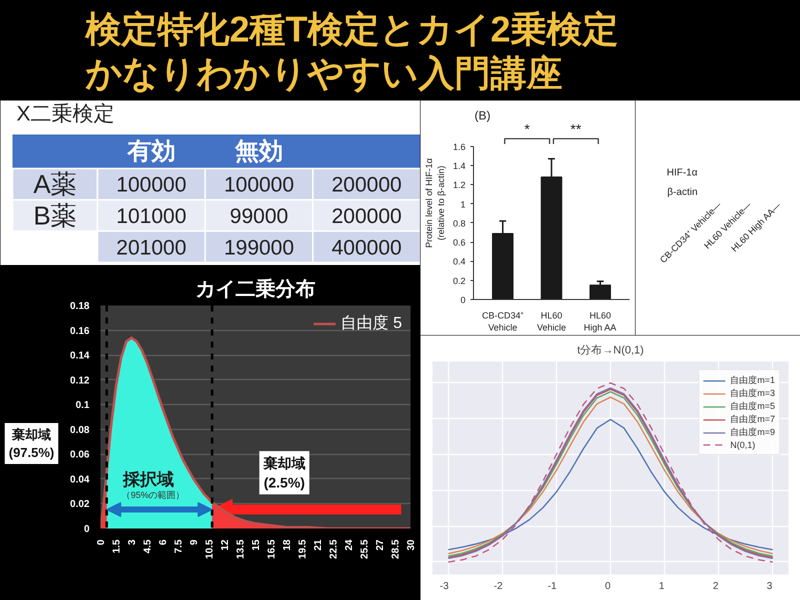 Image resolution: width=800 pixels, height=600 pixels. I want to click on category-label: HIF-1α, so click(682, 173).